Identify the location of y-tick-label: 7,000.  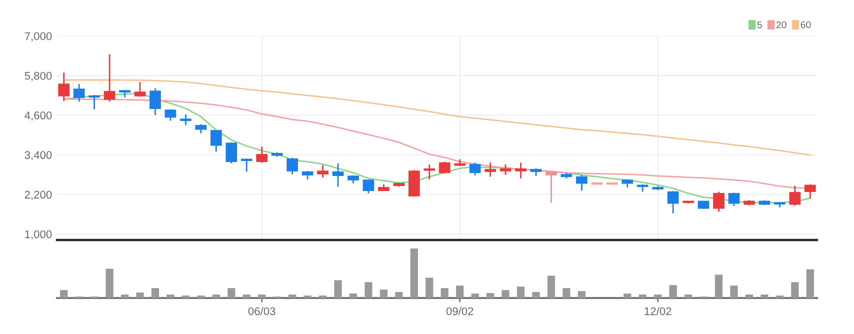
(38, 37).